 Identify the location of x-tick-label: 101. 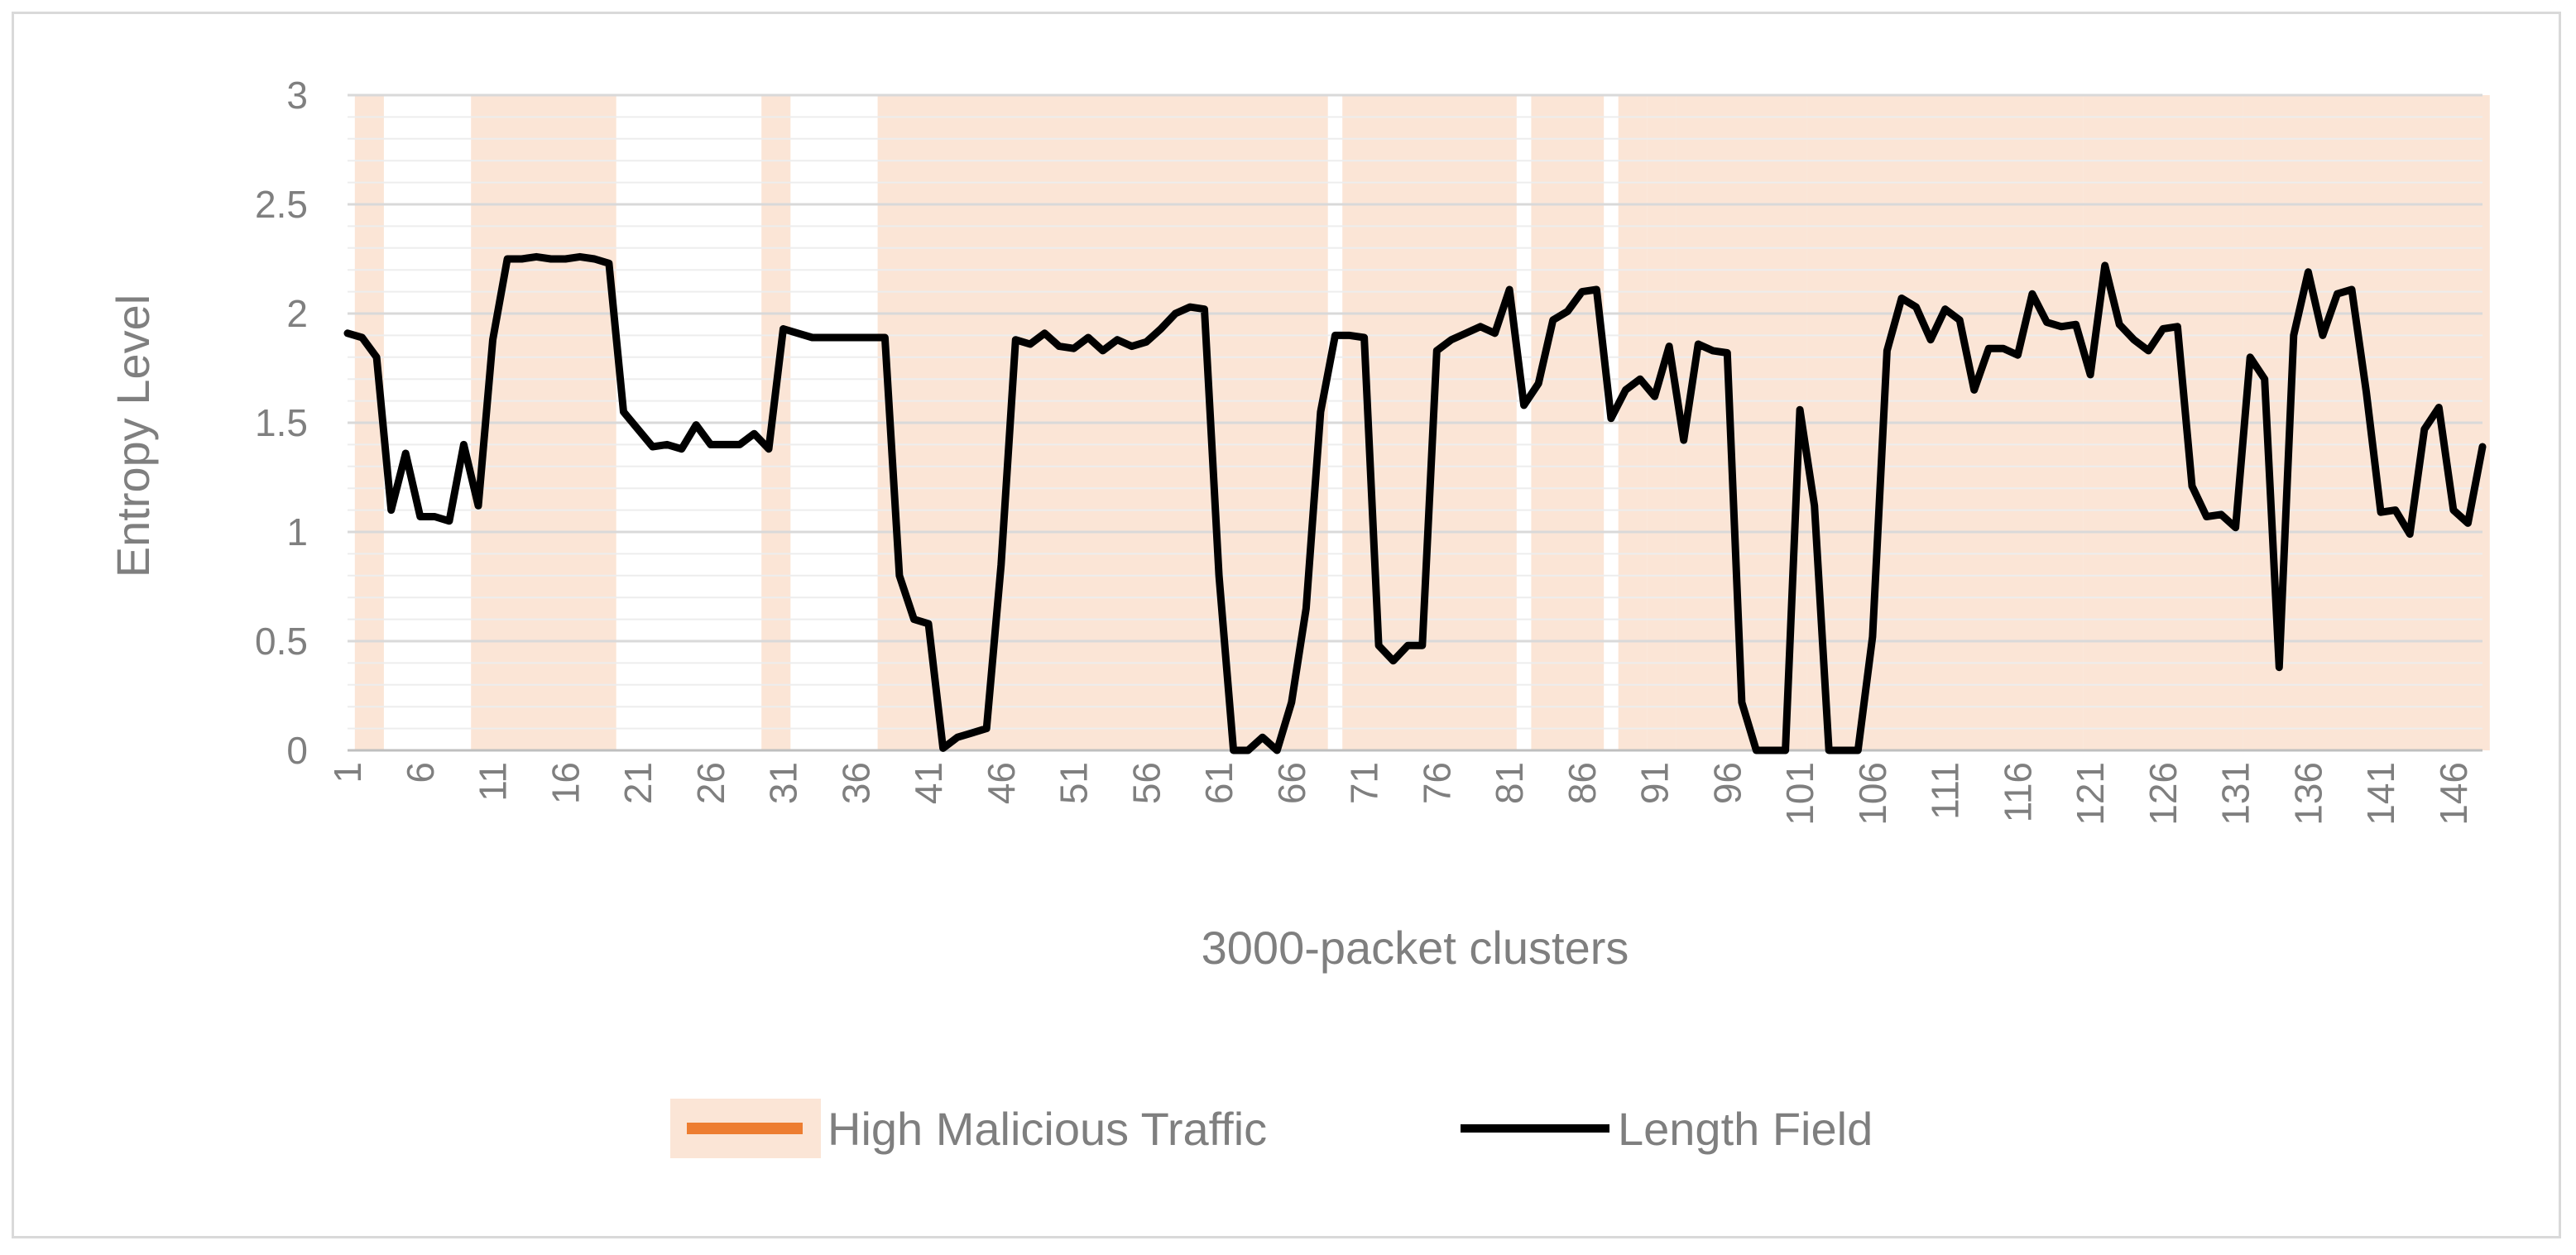
(1799, 794).